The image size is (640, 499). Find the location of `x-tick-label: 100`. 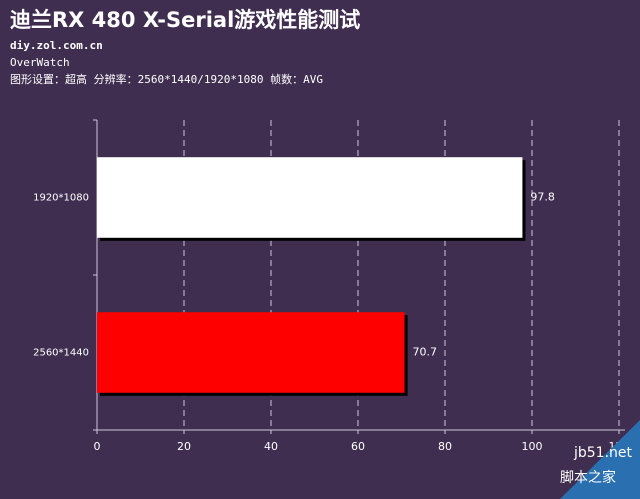

x-tick-label: 100 is located at coordinates (532, 446).